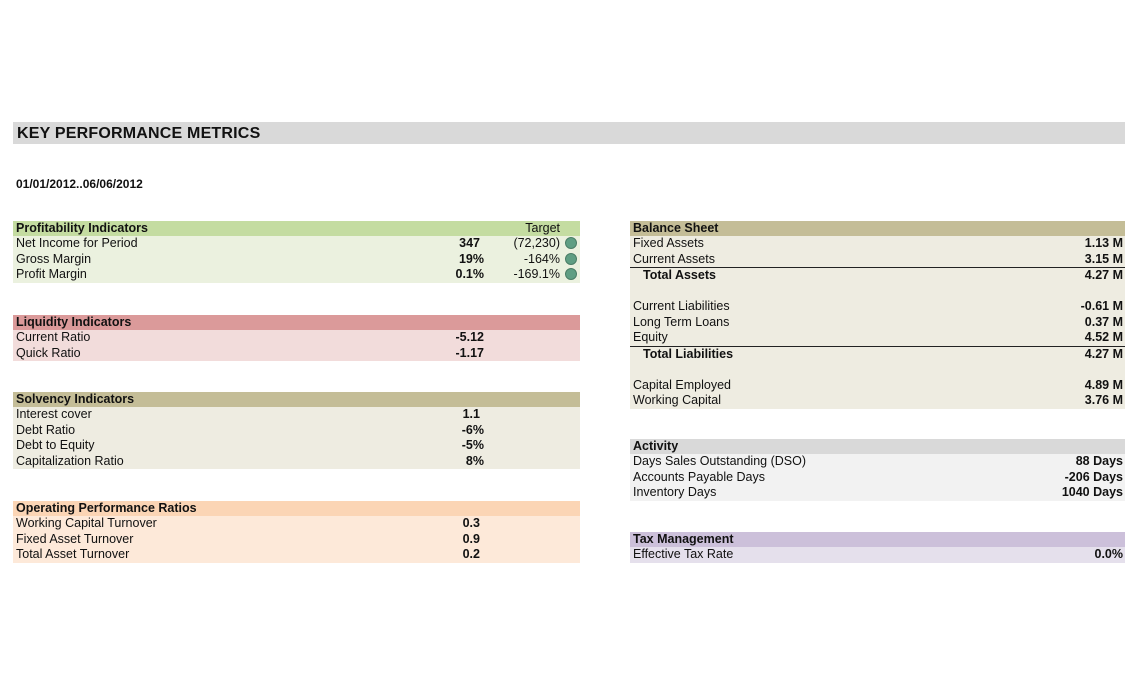  Describe the element at coordinates (296, 322) in the screenshot. I see `liquidity-header: Liquidity Indicators` at that location.